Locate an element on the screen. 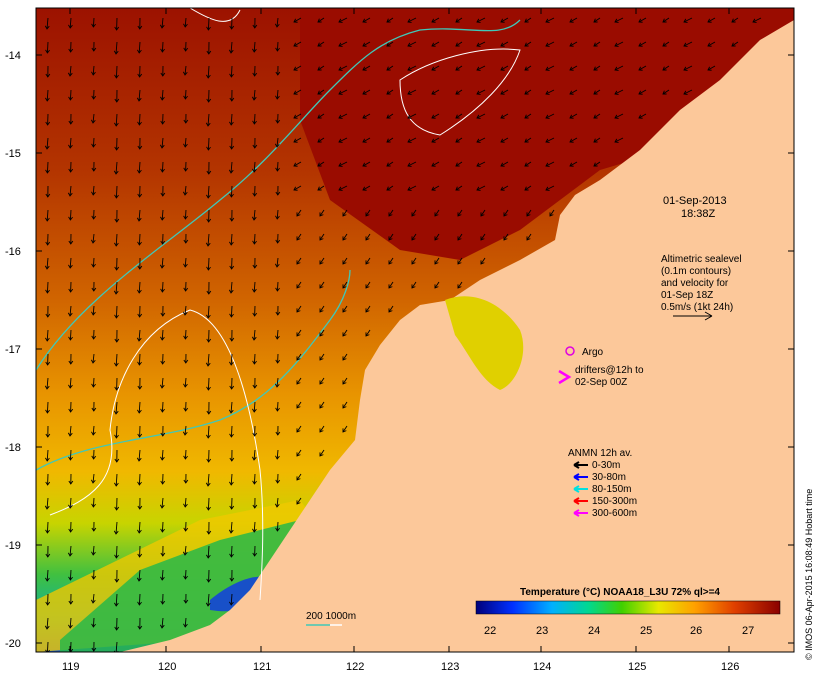 The width and height of the screenshot is (820, 680). bay-water is located at coordinates (484, 343).